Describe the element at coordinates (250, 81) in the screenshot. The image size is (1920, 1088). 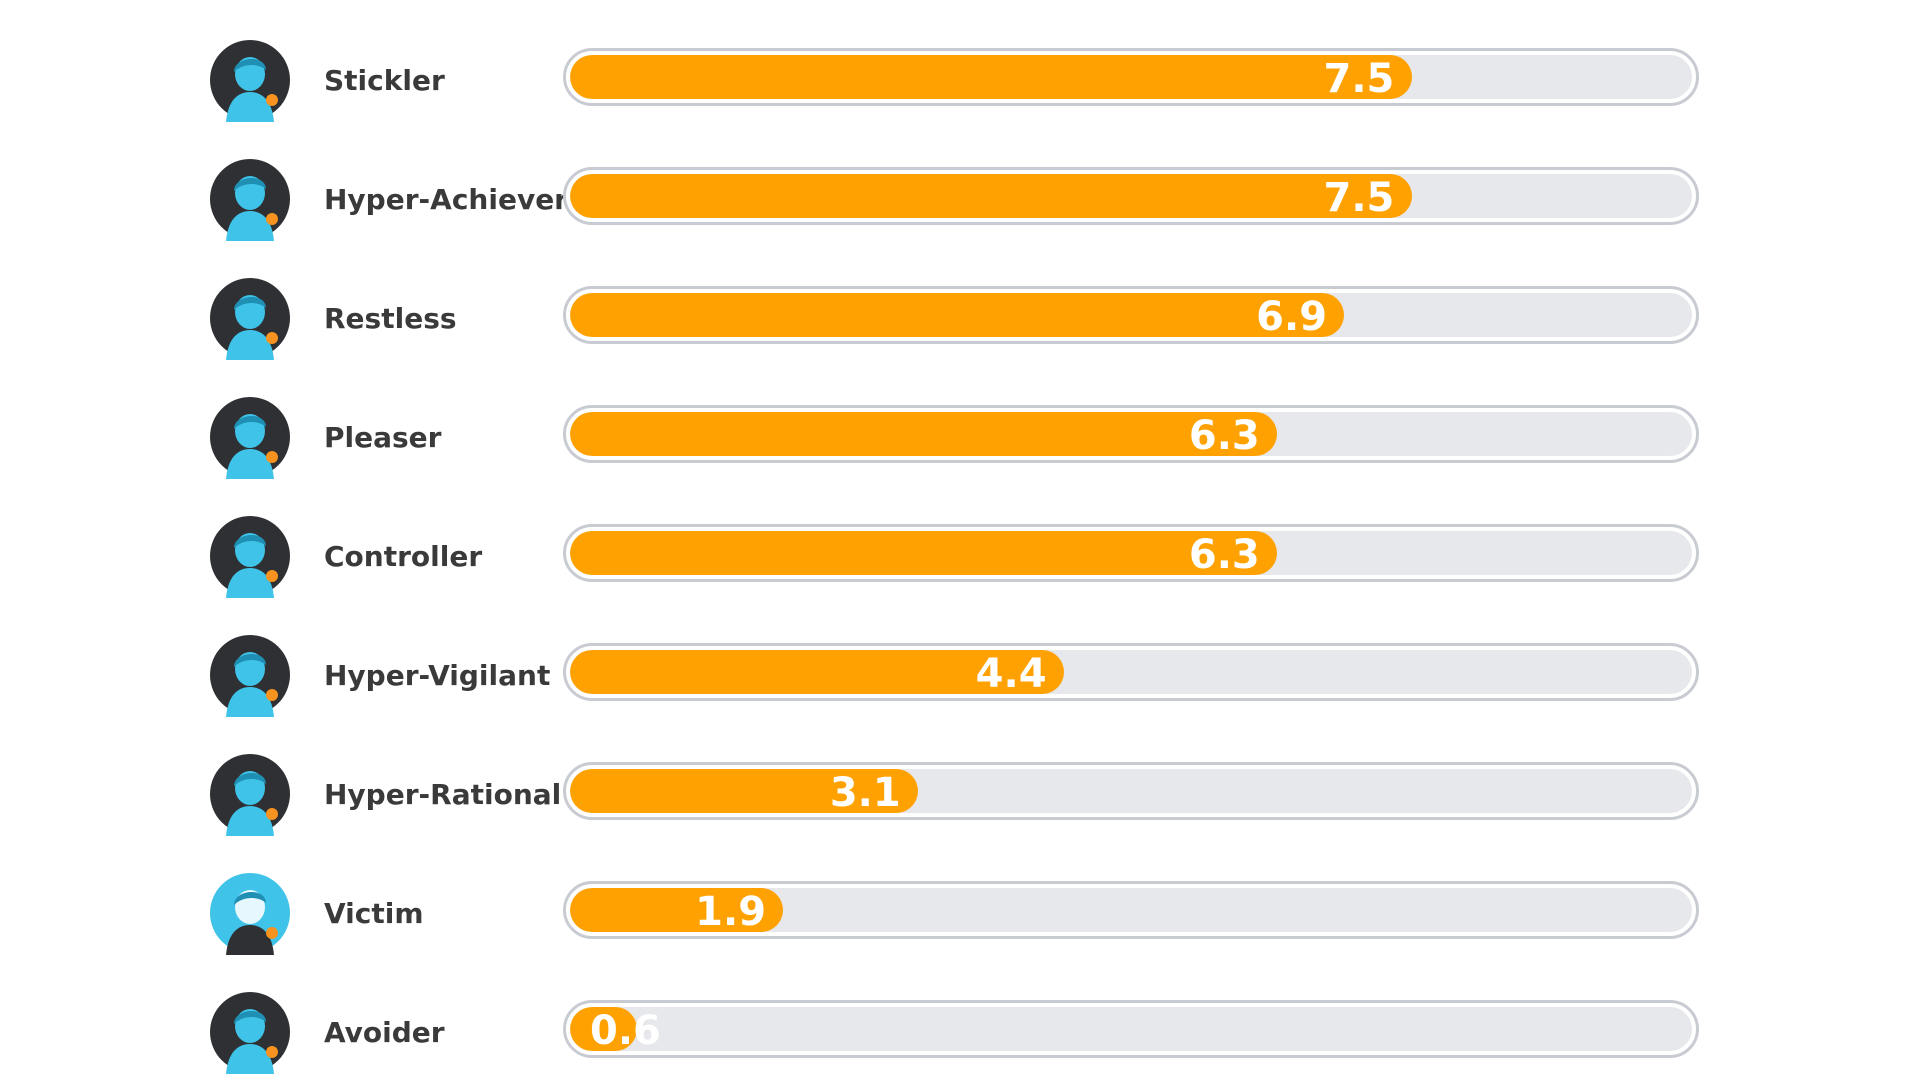
I see `stickler-avatar-icon` at that location.